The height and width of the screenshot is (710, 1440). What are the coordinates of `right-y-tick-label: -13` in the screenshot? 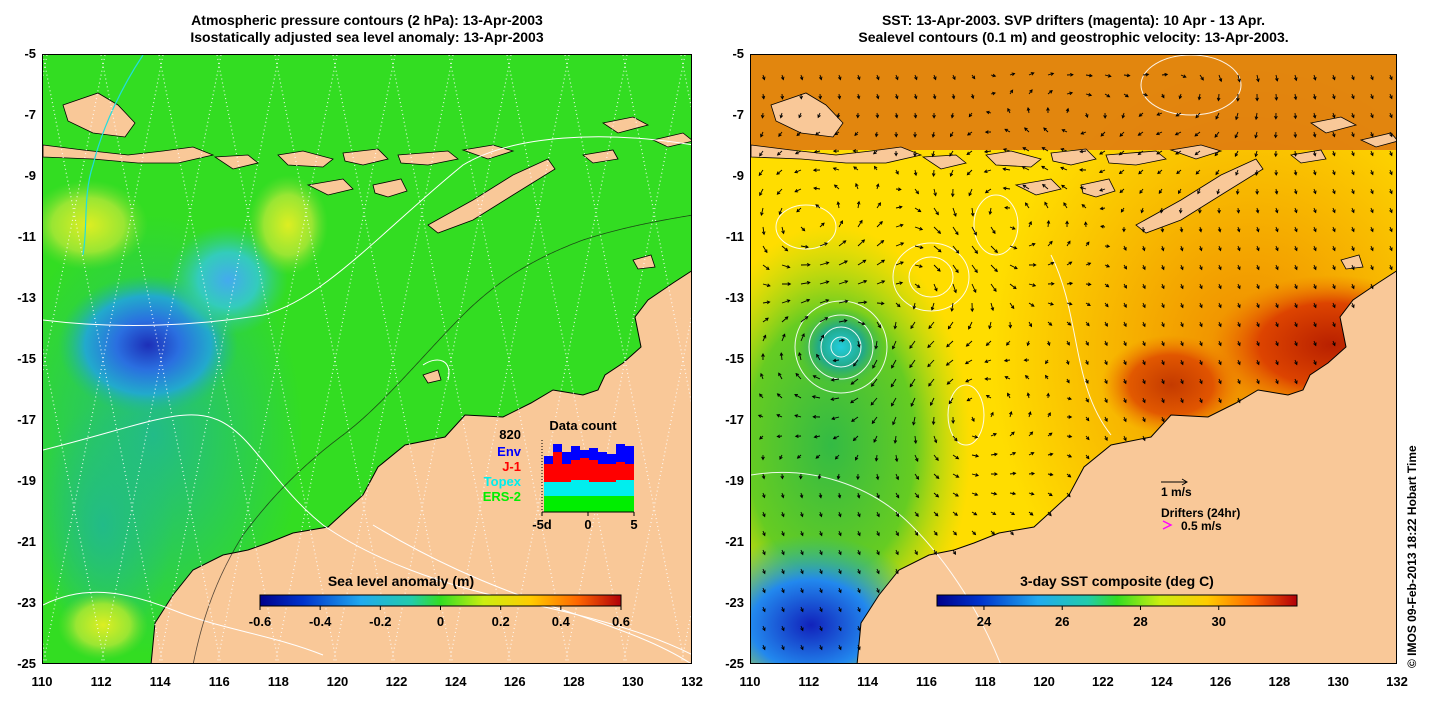 It's located at (734, 297).